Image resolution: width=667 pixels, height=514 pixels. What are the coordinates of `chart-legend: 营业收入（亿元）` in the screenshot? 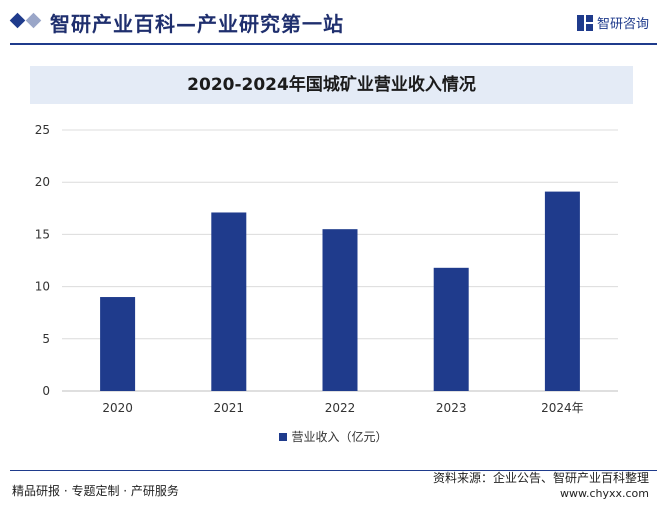 It's located at (333, 436).